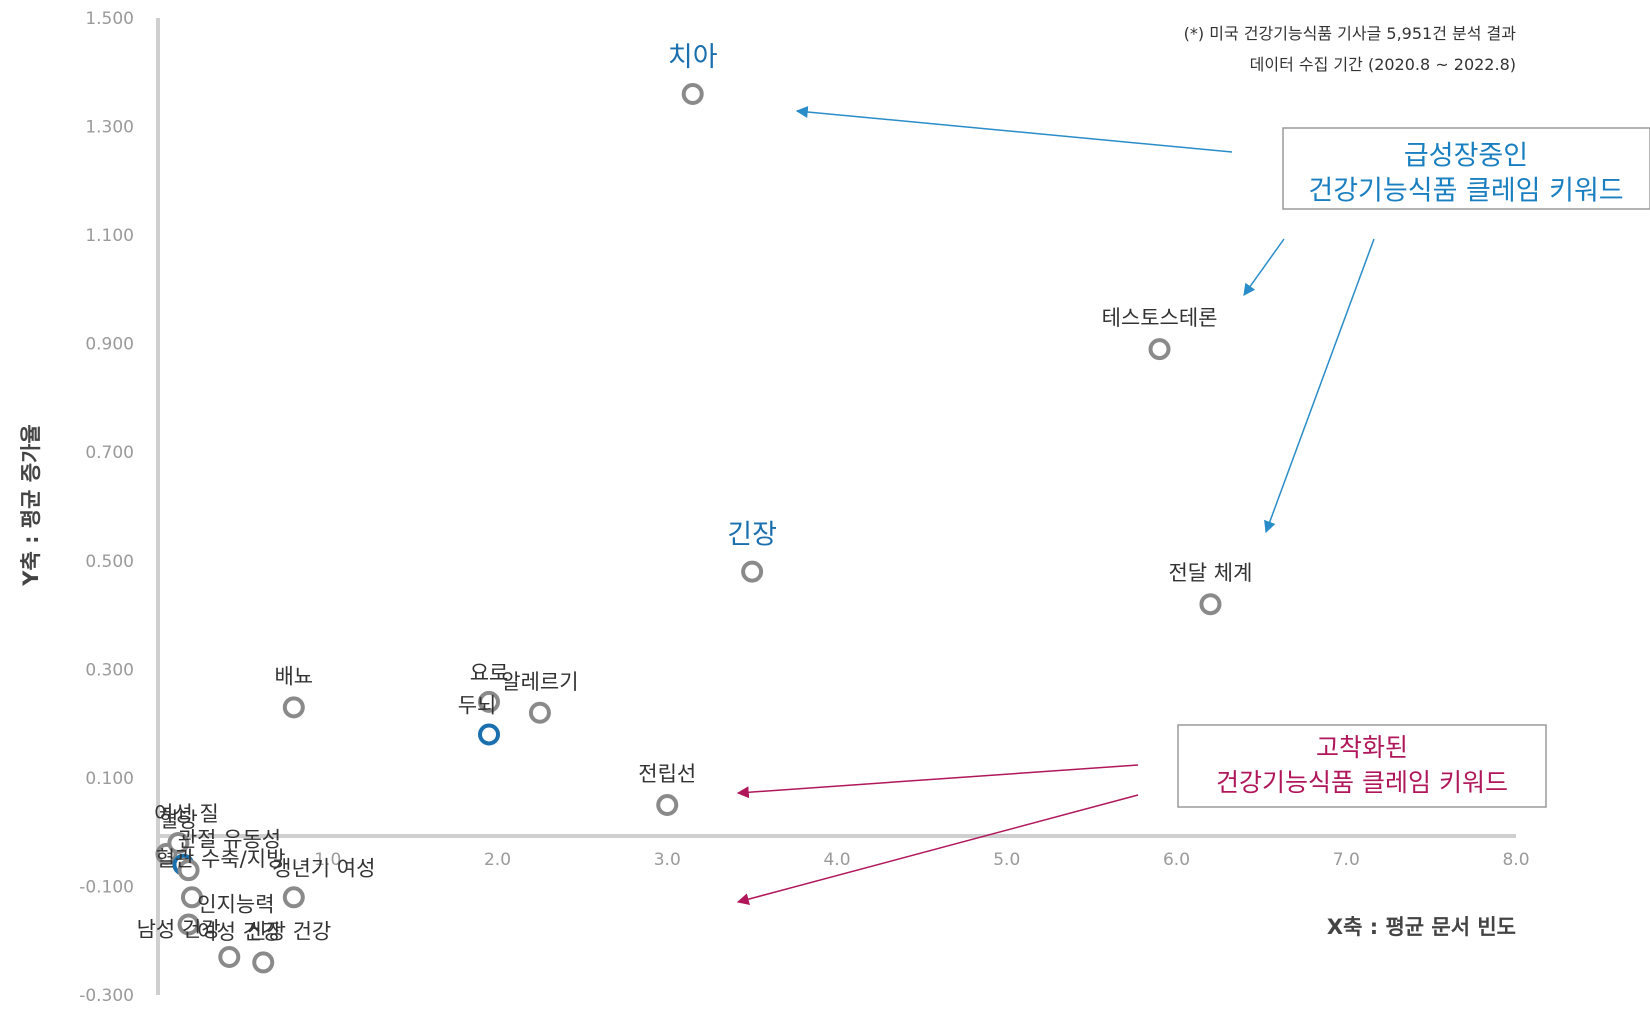 The width and height of the screenshot is (1650, 1010). I want to click on arrow-to-prostate, so click(937, 781).